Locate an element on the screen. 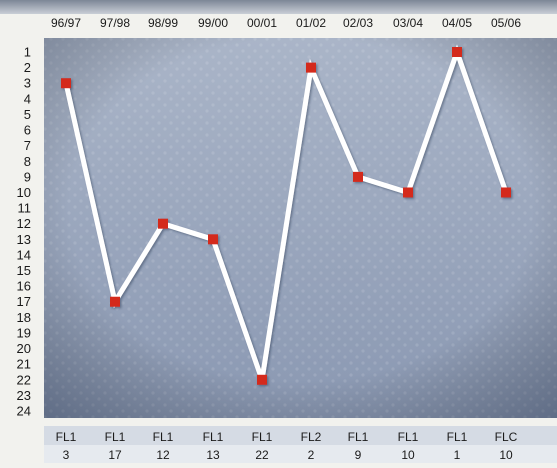 This screenshot has width=557, height=468. y-tick-label: 20 is located at coordinates (24, 348).